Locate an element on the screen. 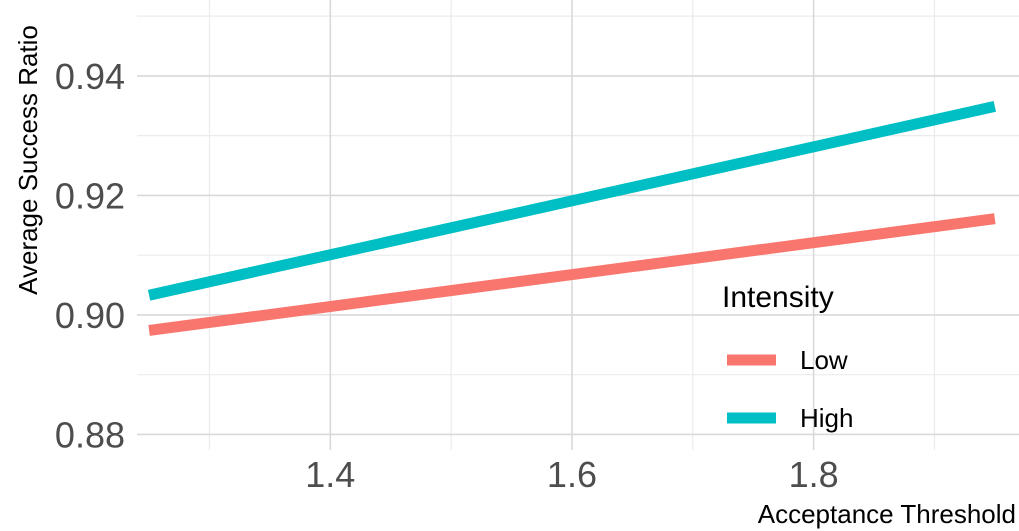 Image resolution: width=1019 pixels, height=531 pixels. legend-label-high: High is located at coordinates (826, 418).